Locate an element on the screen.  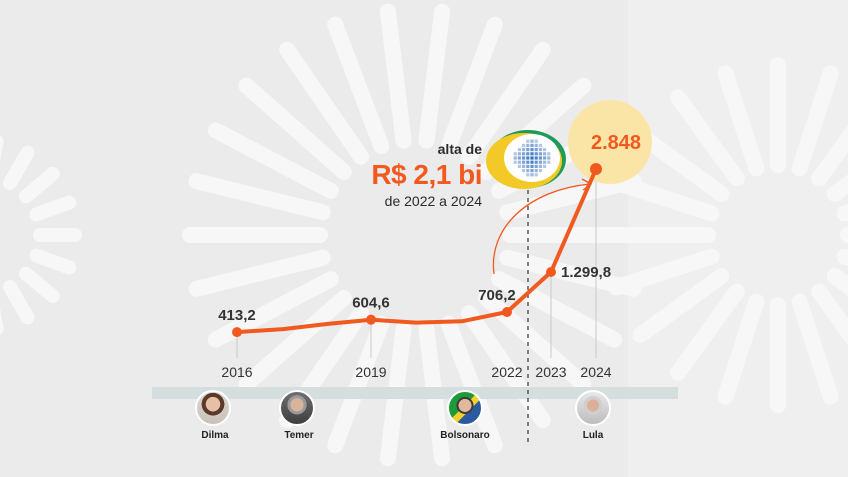
president-name-dilma: Dilma is located at coordinates (215, 435).